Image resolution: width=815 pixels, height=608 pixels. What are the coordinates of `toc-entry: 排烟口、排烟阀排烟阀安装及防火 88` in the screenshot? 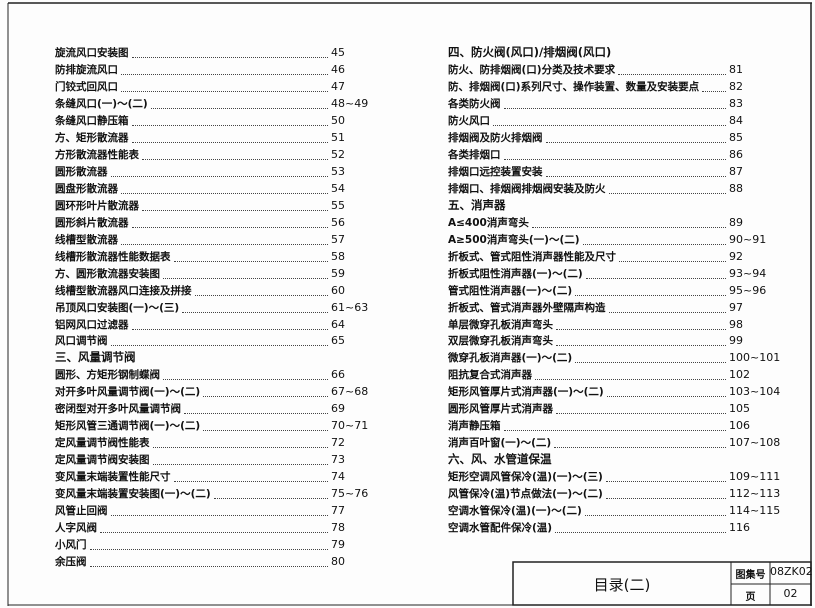 It's located at (610, 188).